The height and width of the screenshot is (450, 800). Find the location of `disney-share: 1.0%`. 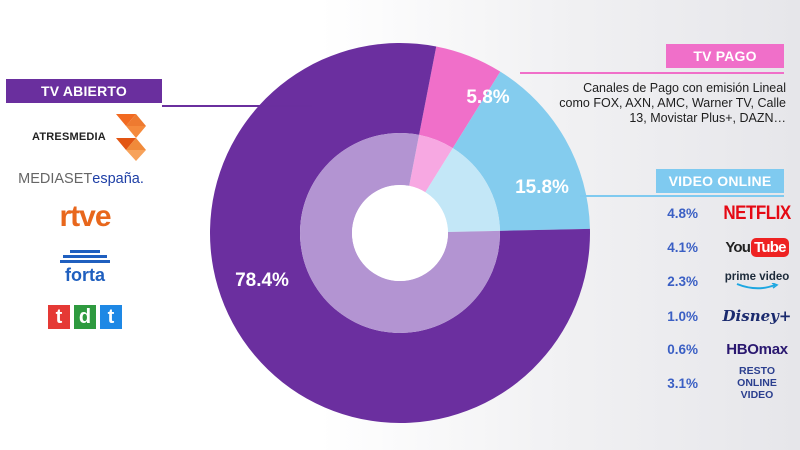

disney-share: 1.0% is located at coordinates (682, 316).